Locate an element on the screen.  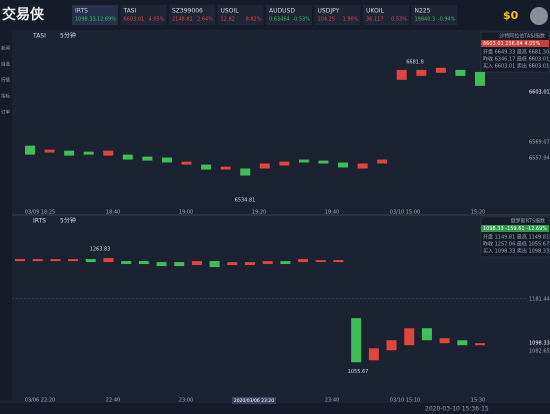
ticker-change: 8.82% is located at coordinates (254, 20).